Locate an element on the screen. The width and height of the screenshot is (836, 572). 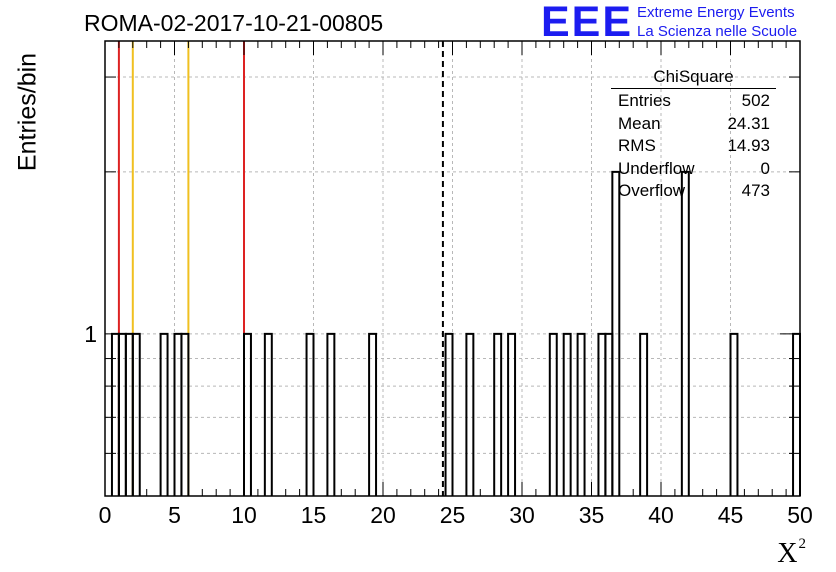
x-tick-label: 30 is located at coordinates (522, 515).